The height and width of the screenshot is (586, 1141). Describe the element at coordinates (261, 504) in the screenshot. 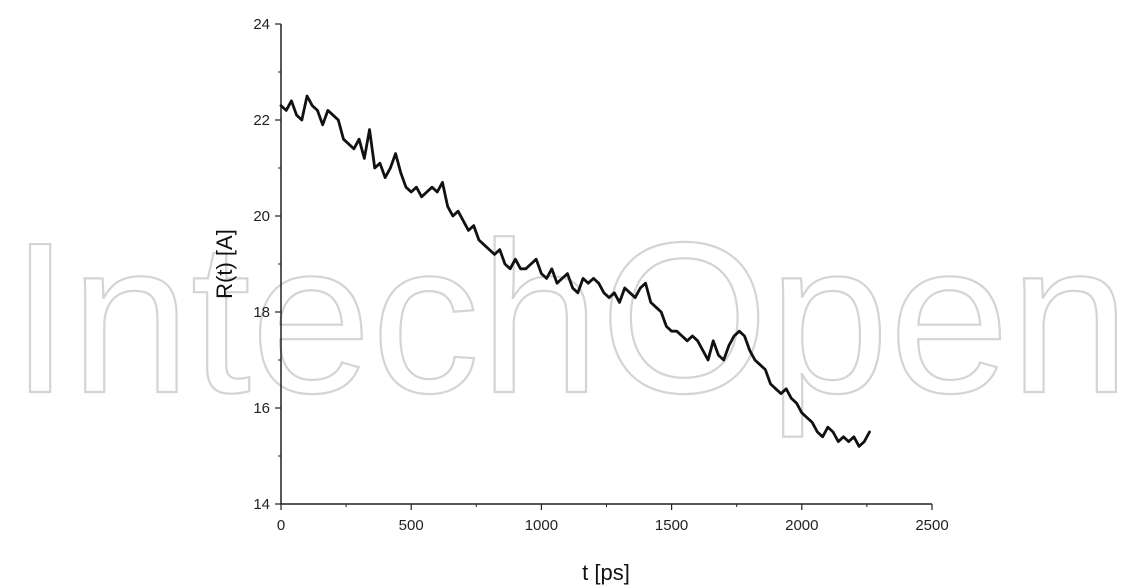

I see `y-tick-label: 14` at that location.